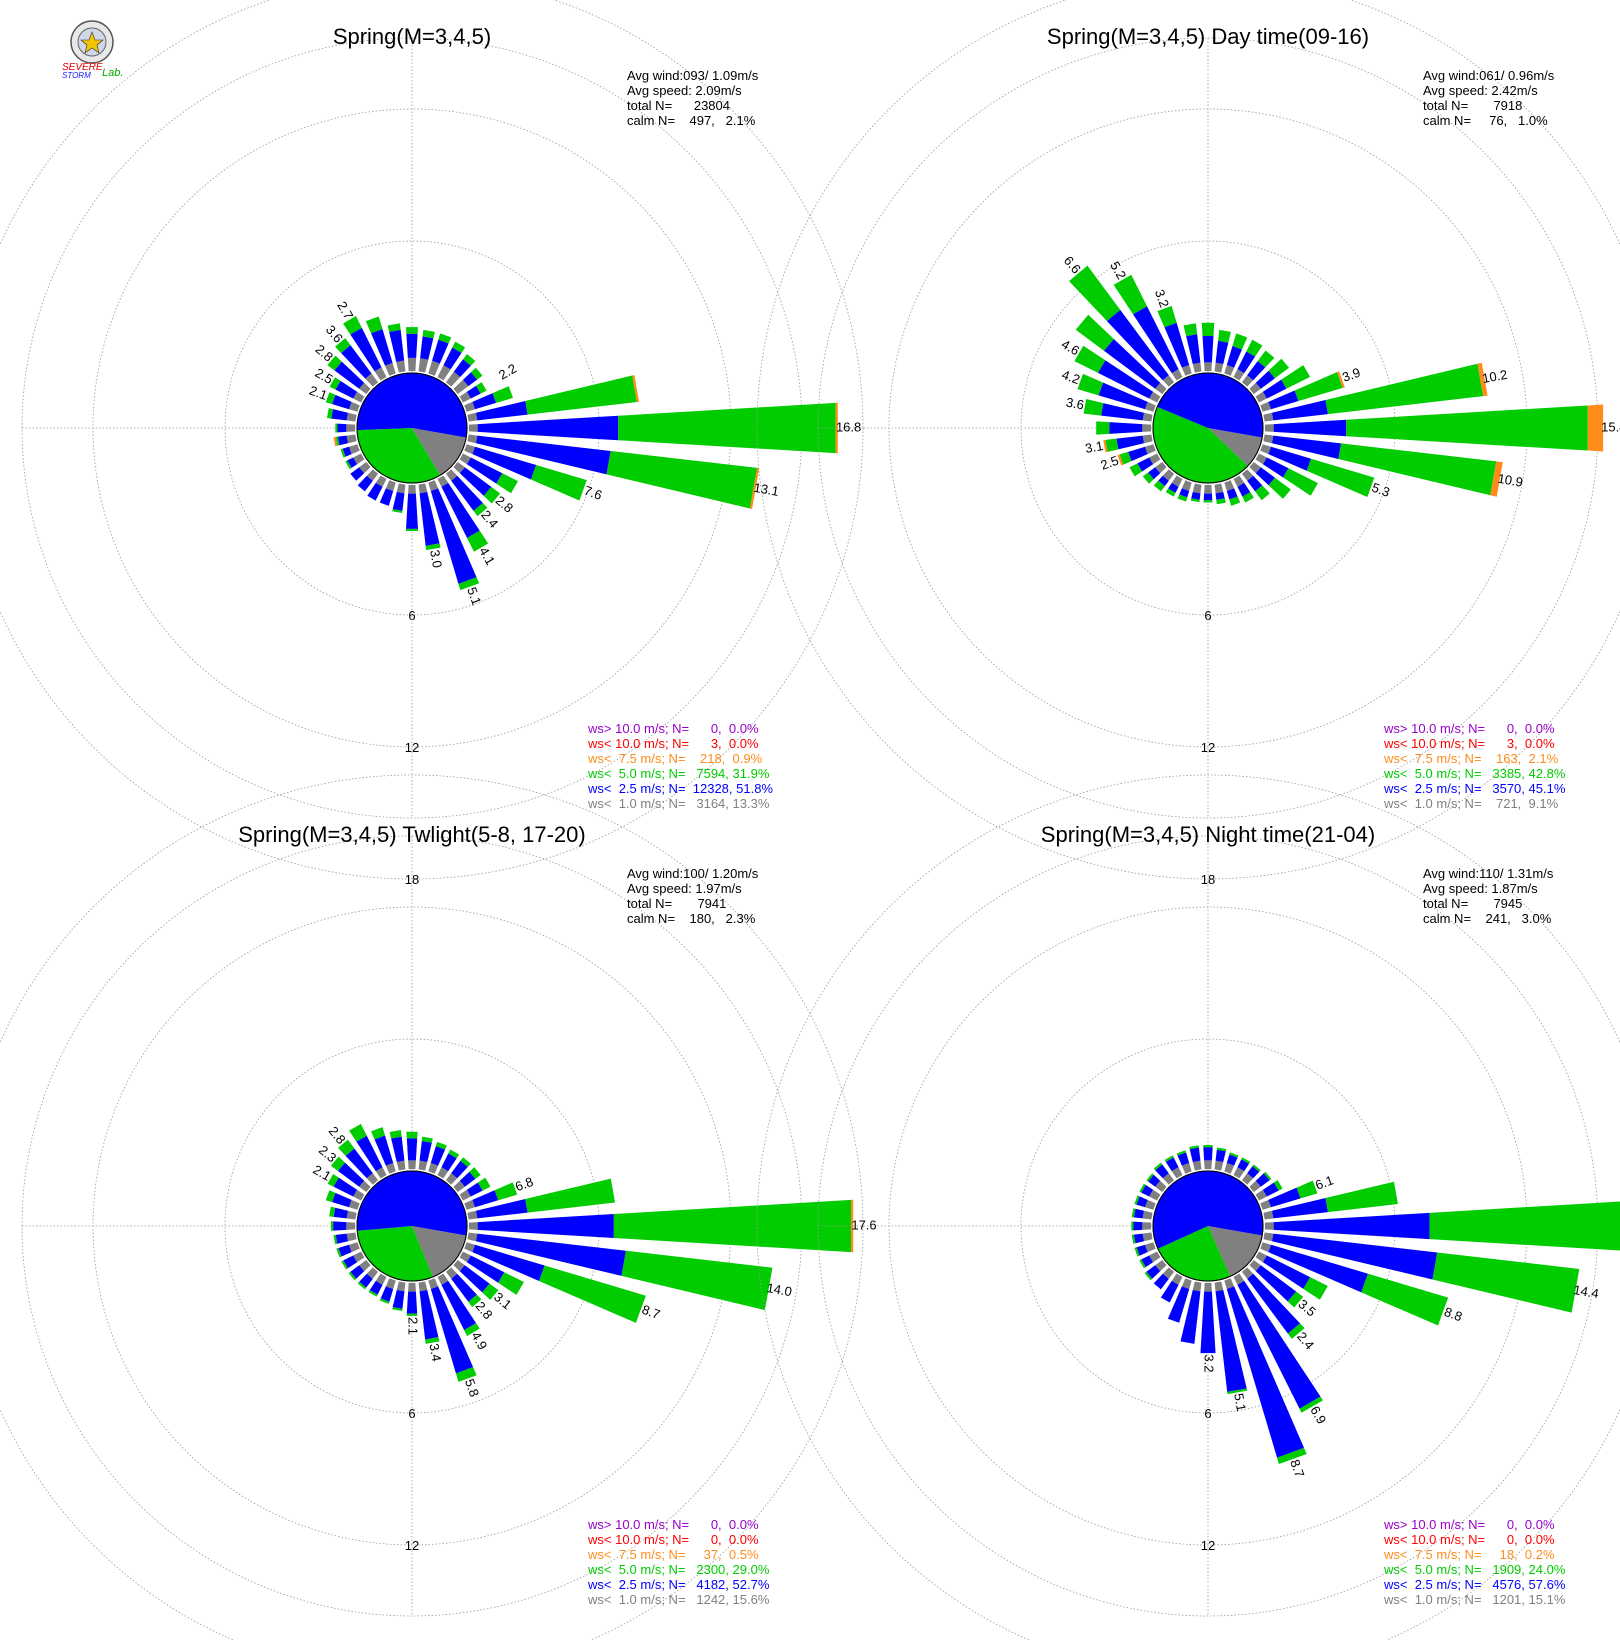 This screenshot has height=1645, width=1620. I want to click on legend-entry: ws< 5.0 m/s; N= 1909, 24.0%, so click(1474, 1569).